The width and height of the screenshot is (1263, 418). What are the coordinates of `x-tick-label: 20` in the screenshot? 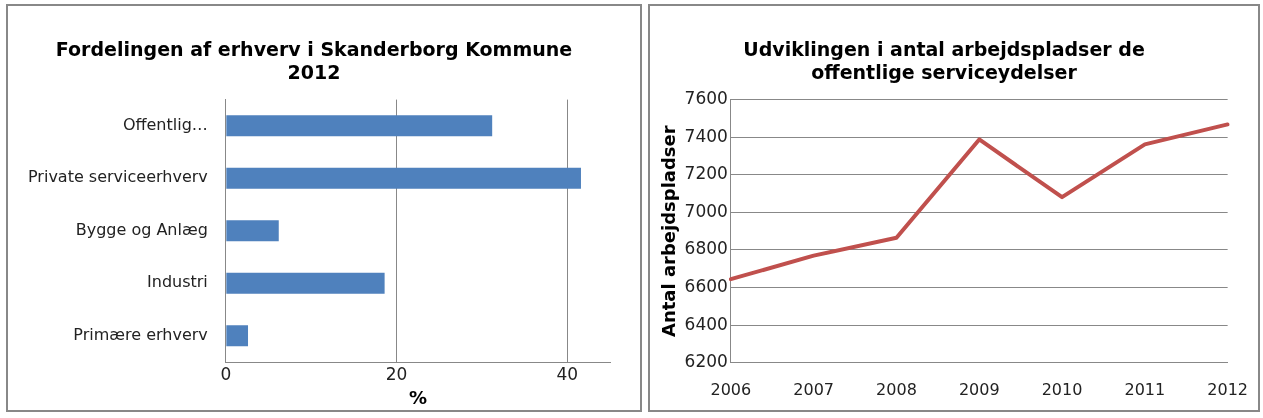 It's located at (396, 373).